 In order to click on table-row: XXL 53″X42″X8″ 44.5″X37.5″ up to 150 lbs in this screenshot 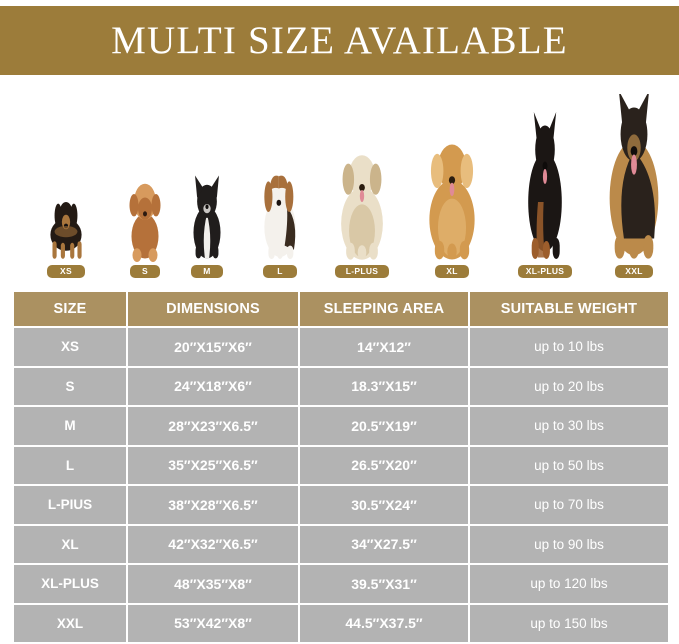, I will do `click(341, 623)`.